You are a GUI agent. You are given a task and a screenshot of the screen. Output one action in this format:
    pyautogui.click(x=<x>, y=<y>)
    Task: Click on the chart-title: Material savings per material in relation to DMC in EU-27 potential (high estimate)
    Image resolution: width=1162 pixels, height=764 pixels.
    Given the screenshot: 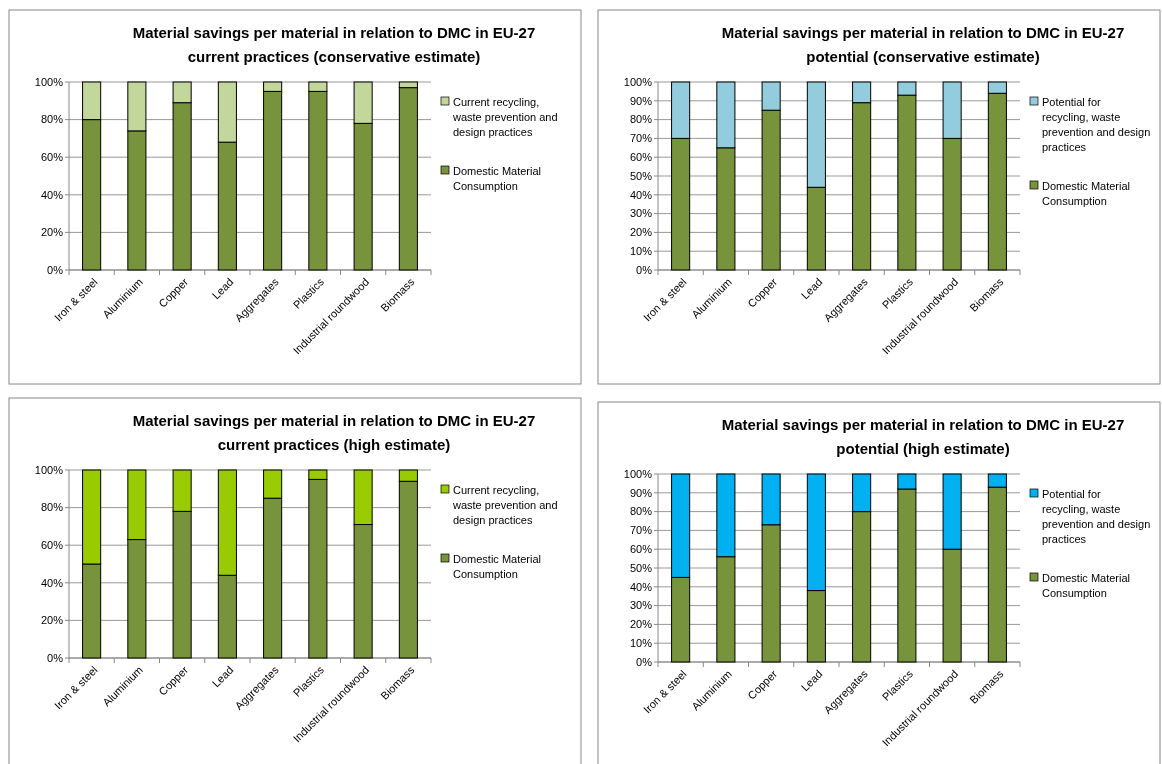 What is the action you would take?
    pyautogui.click(x=923, y=436)
    